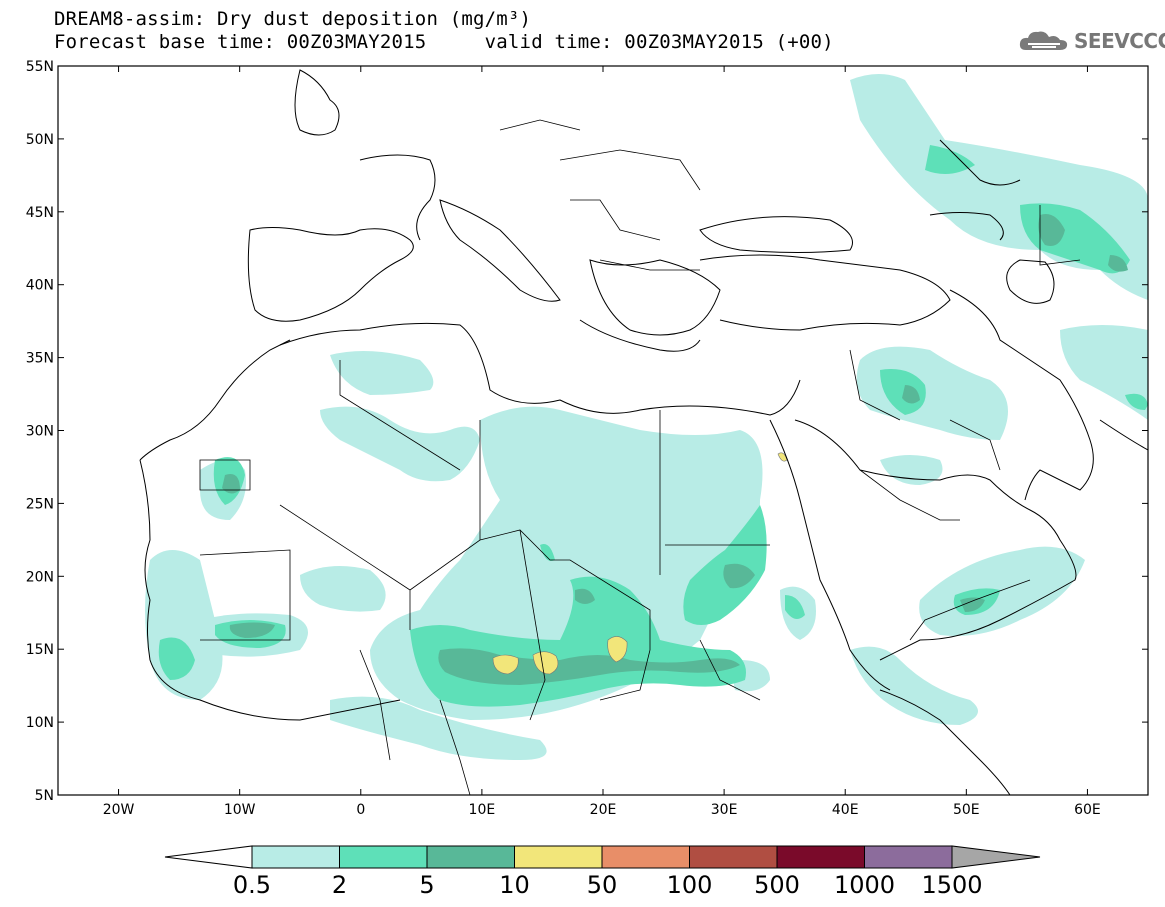  What do you see at coordinates (40, 140) in the screenshot?
I see `lat-label: 50N` at bounding box center [40, 140].